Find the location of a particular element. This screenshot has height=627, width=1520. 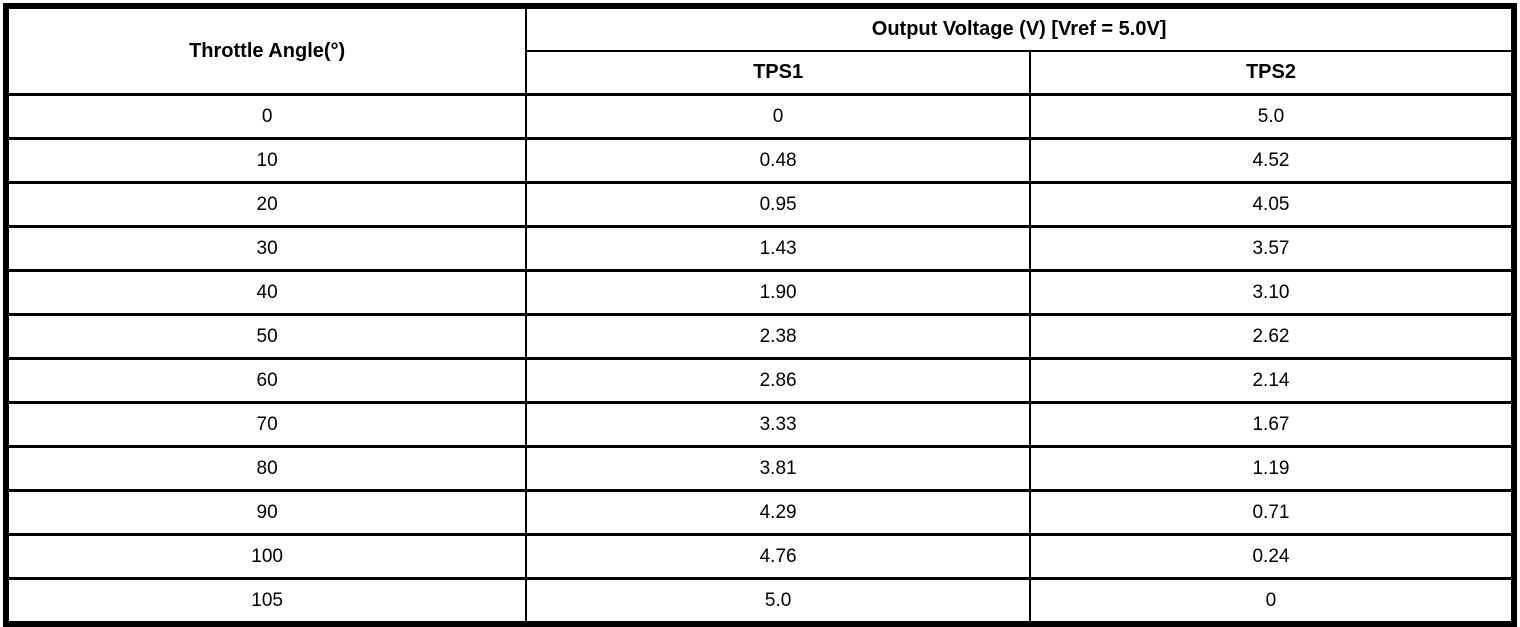

table-cell: 1.19 is located at coordinates (1272, 468).